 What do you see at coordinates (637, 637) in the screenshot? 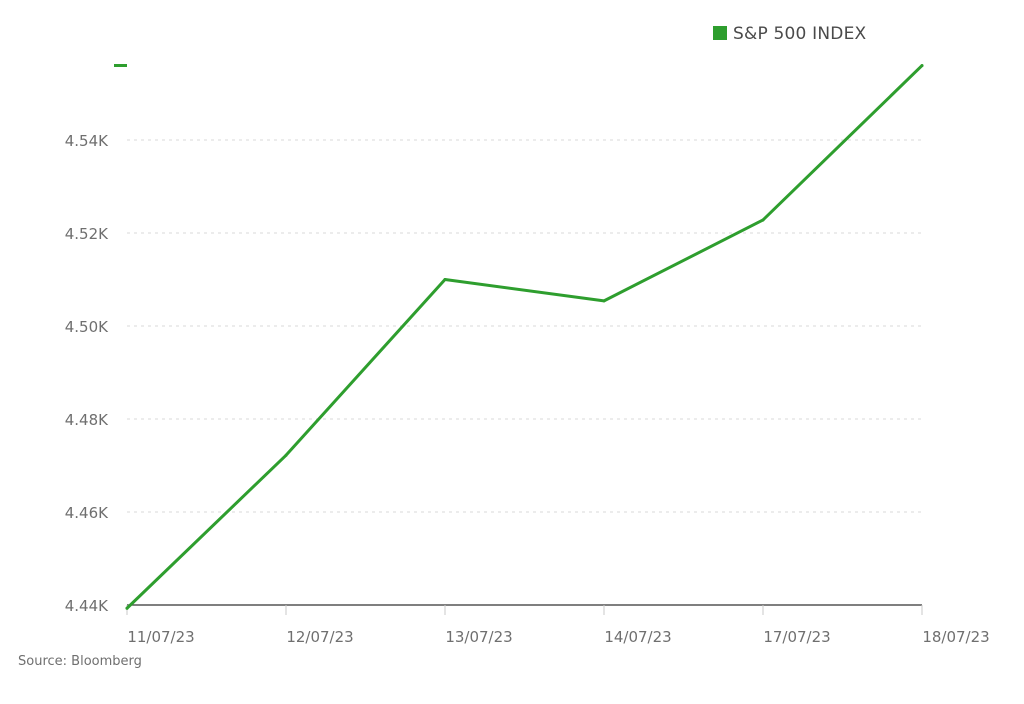
I see `x-tick-label: 14/07/23` at bounding box center [637, 637].